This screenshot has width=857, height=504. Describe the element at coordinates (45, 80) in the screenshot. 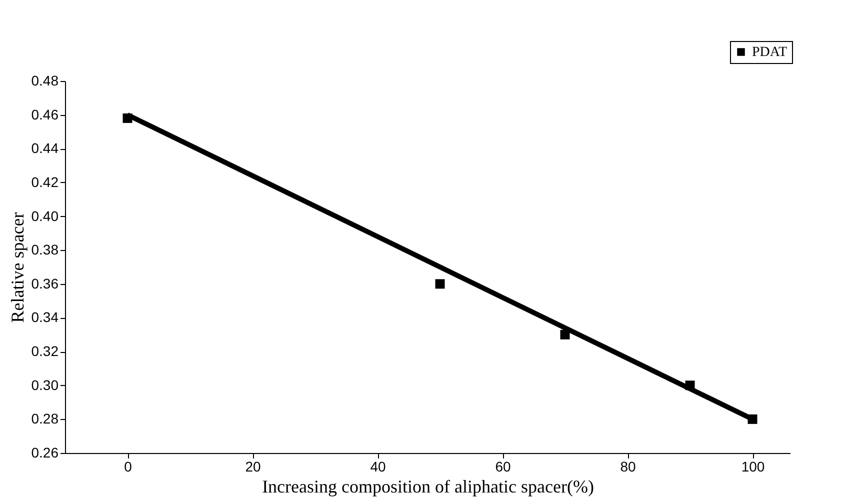

I see `y-tick-label: 0.48` at that location.